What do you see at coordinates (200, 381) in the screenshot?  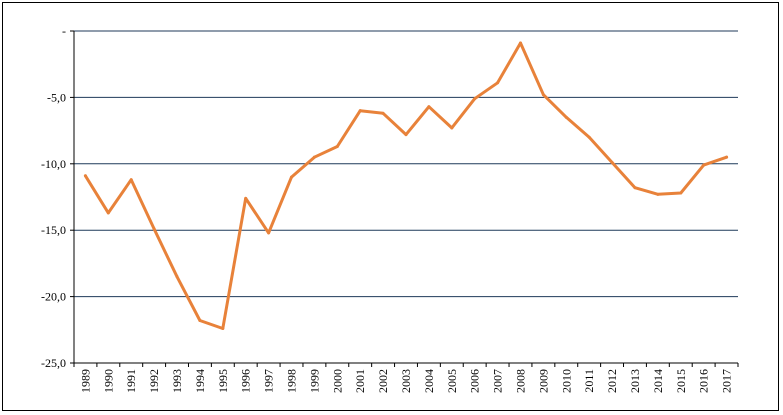 I see `x-tick-label: 1994` at bounding box center [200, 381].